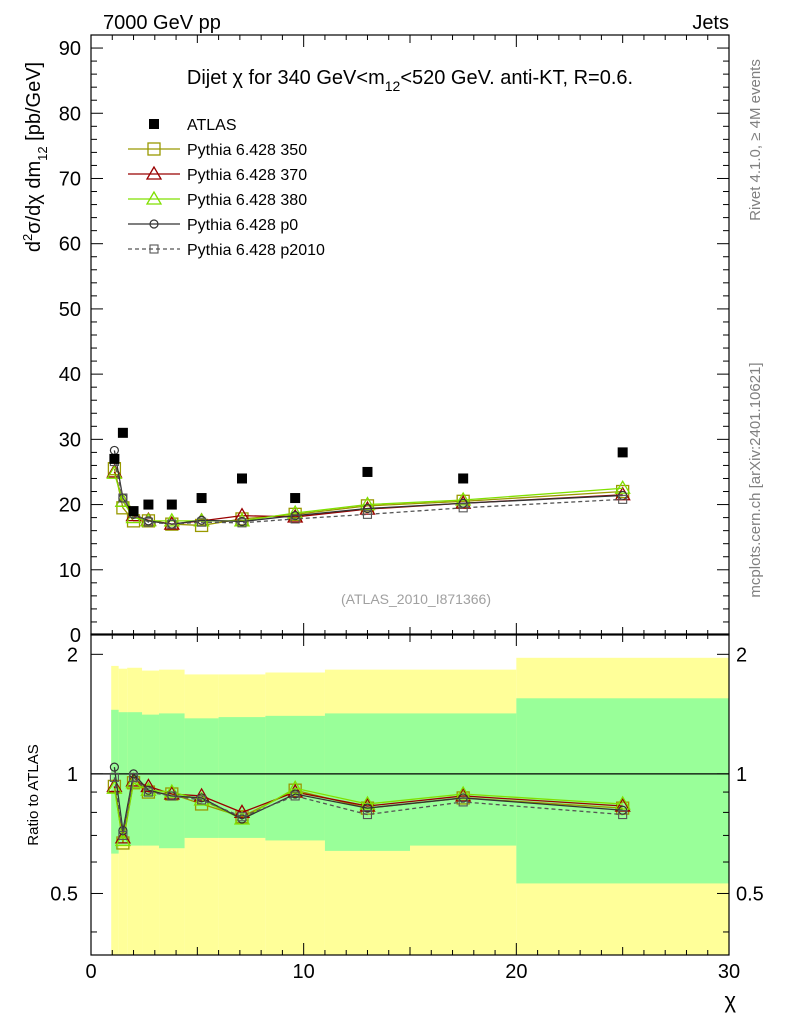 The width and height of the screenshot is (786, 1024). I want to click on y-tick-label-main: 80, so click(70, 114).